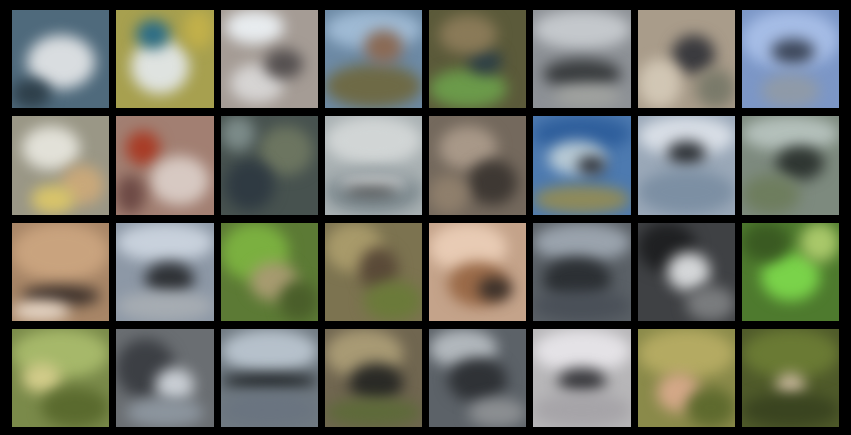 The image size is (851, 435). I want to click on tile-r2c6, so click(582, 165).